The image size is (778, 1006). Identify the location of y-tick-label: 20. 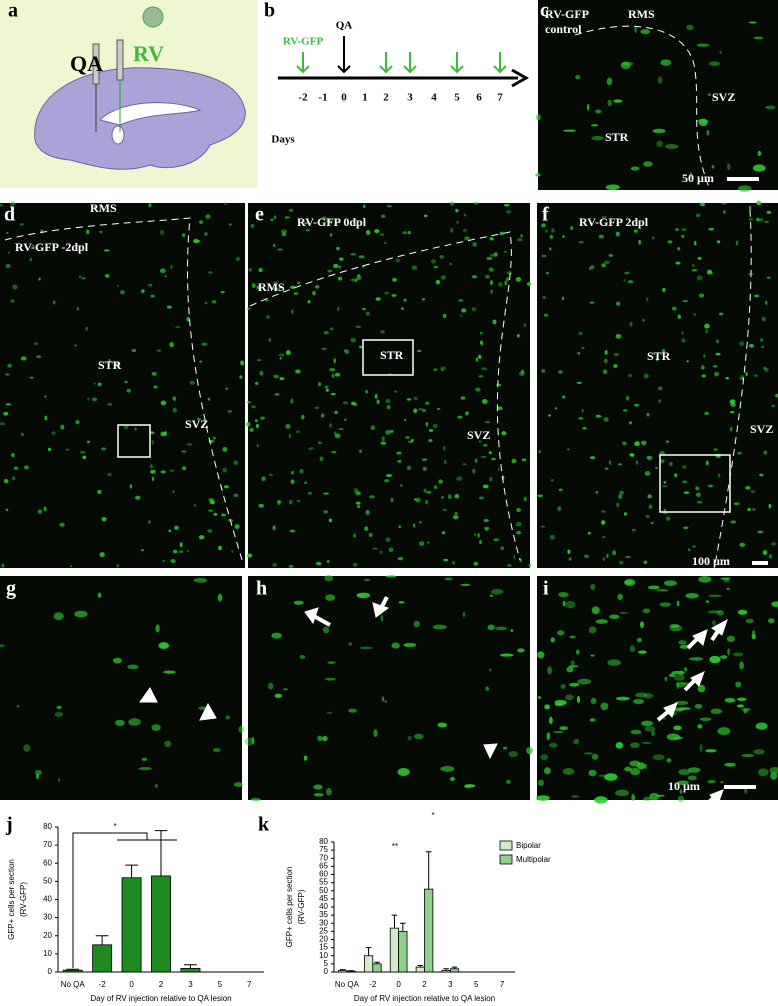
(323, 939).